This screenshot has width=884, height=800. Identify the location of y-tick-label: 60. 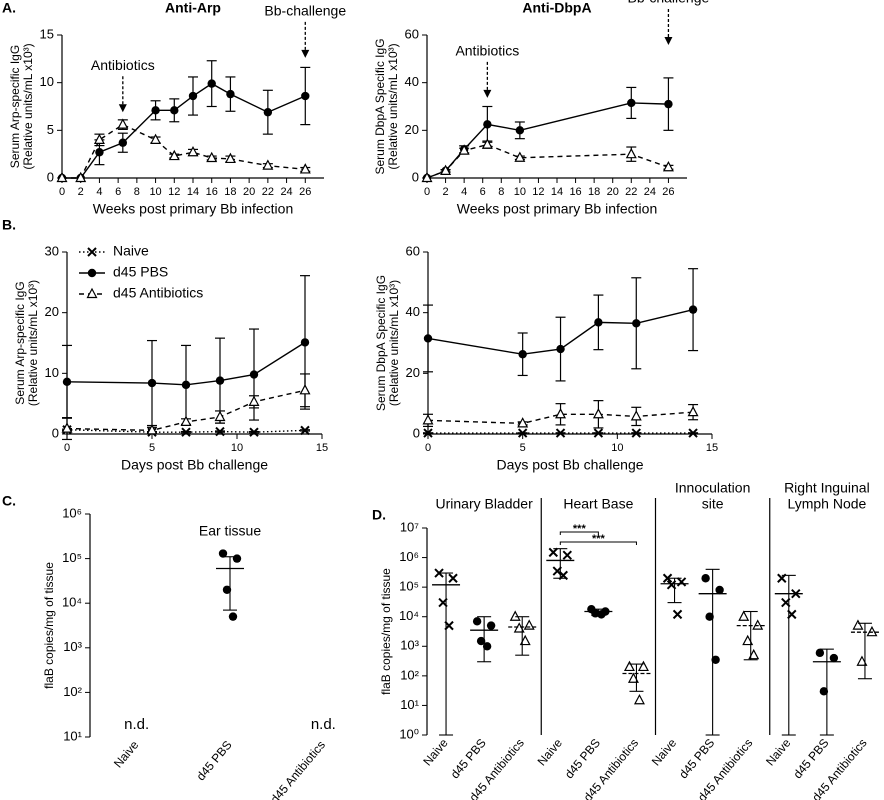
(412, 33).